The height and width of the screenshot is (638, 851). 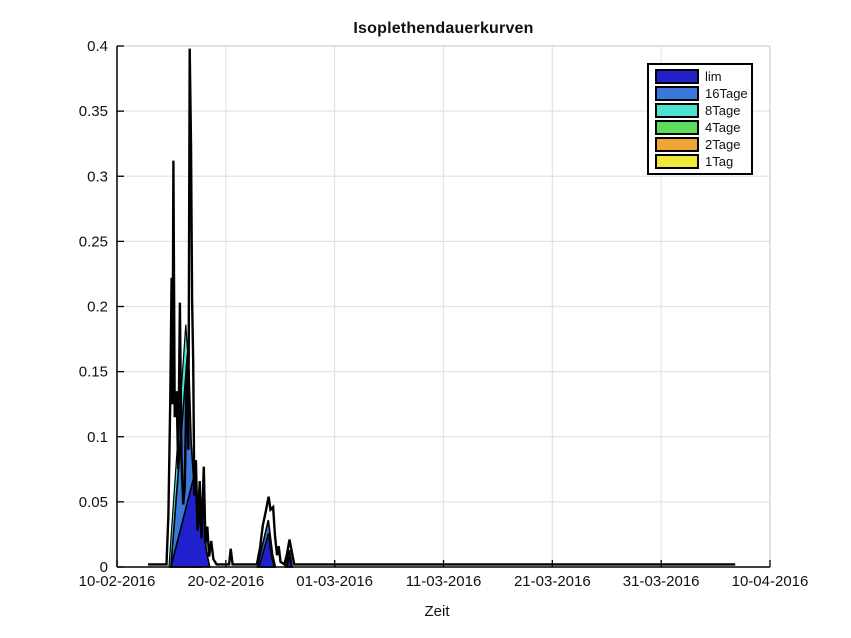 I want to click on y-tick-label: 0.3, so click(x=97, y=176).